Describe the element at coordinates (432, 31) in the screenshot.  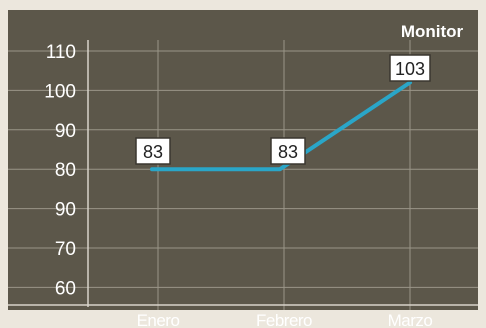
I see `series-name-monitor: Monitor` at that location.